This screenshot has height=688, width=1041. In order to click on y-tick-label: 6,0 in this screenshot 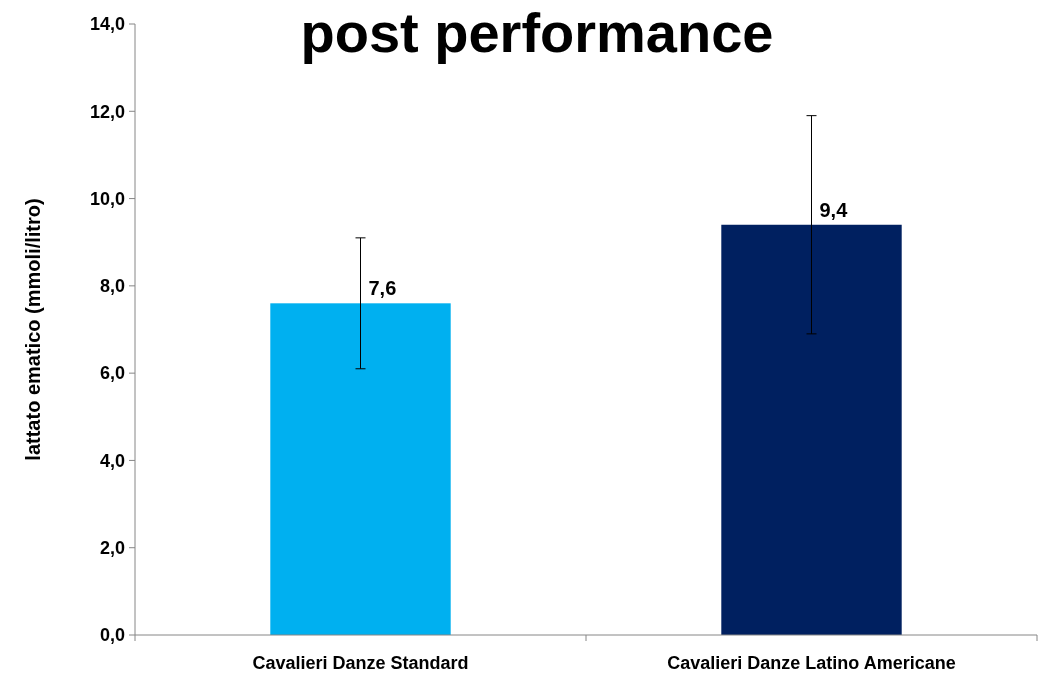, I will do `click(112, 373)`.